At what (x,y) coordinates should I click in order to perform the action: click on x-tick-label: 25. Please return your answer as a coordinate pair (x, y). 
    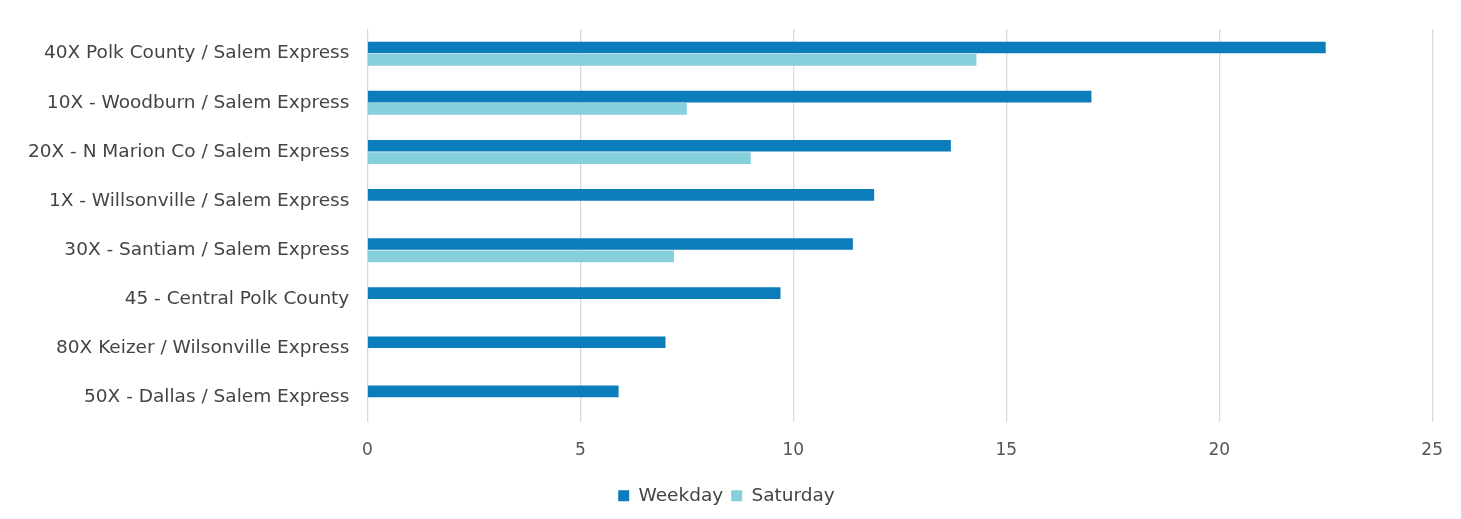
    Looking at the image, I should click on (1432, 448).